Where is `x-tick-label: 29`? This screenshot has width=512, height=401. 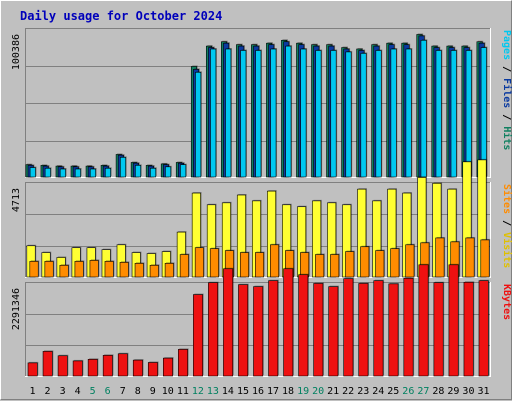
x-tick-label: 29 is located at coordinates (453, 391).